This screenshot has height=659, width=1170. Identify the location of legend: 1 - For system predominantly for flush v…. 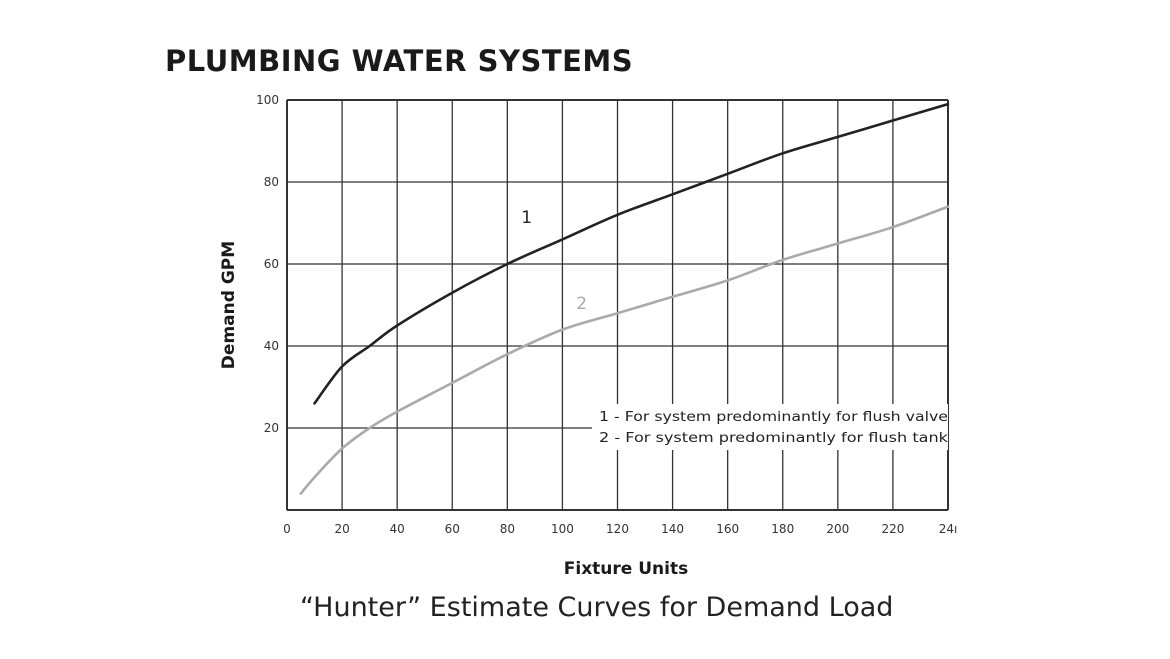
(770, 427).